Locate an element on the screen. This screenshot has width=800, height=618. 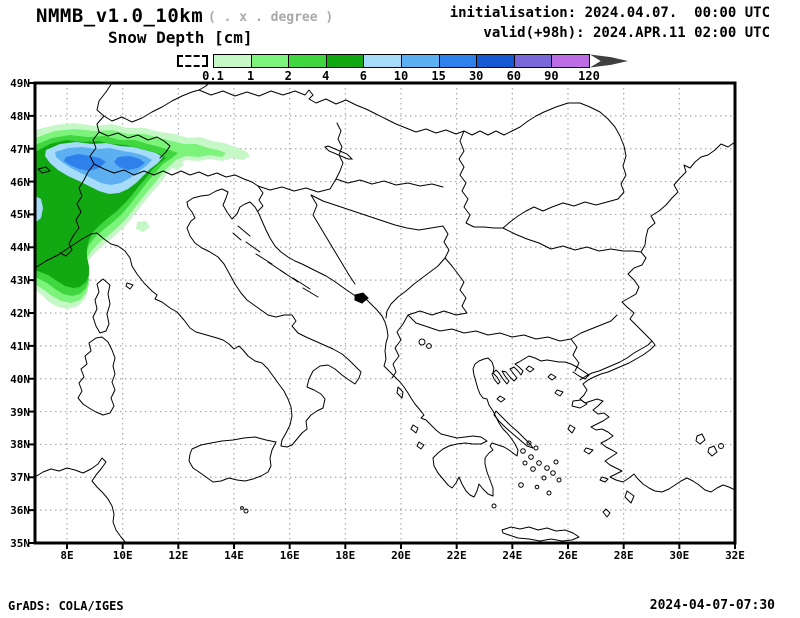
colorbar-below-min-box is located at coordinates (192, 61).